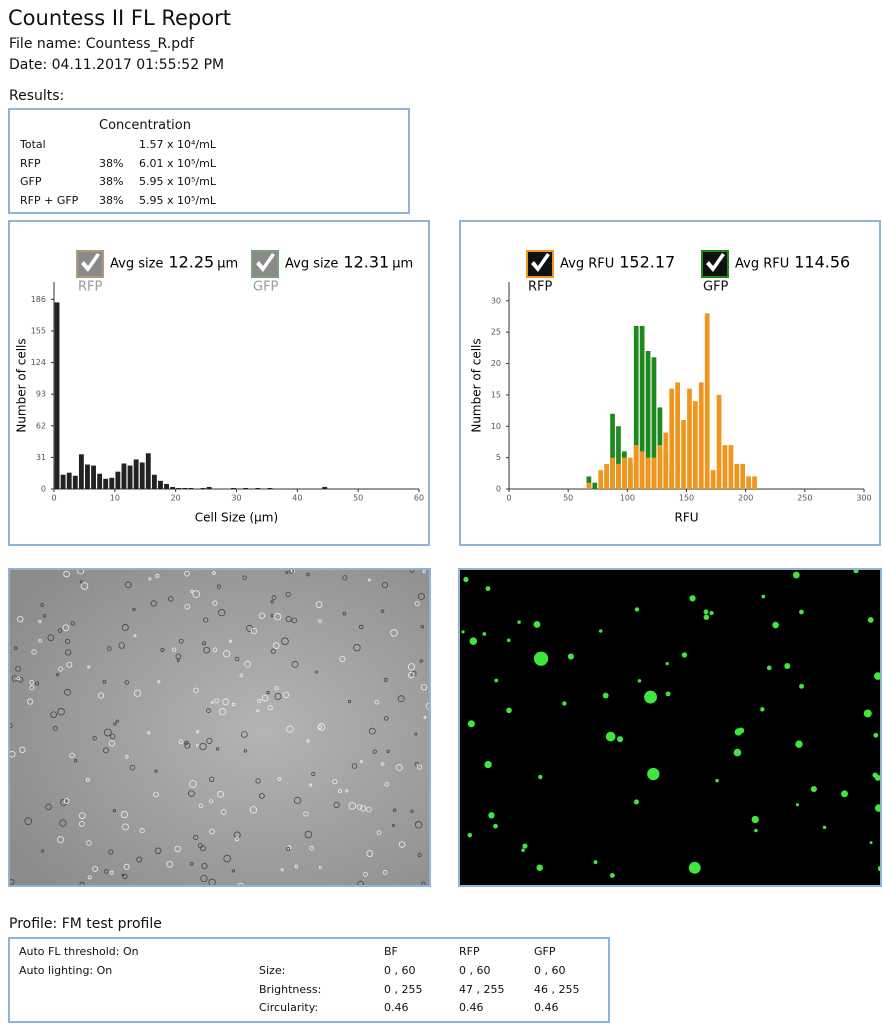 This screenshot has width=883, height=1024. I want to click on y-tick-label: 186, so click(38, 299).